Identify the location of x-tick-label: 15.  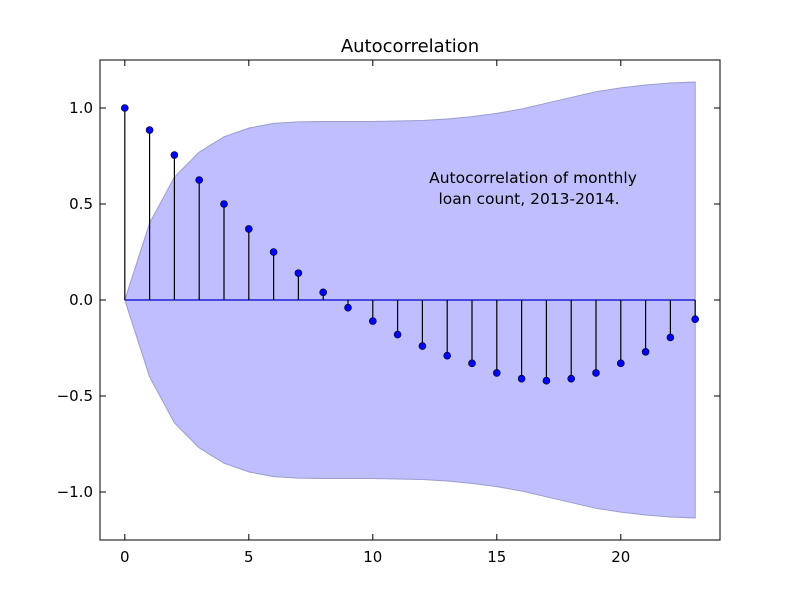
(496, 557).